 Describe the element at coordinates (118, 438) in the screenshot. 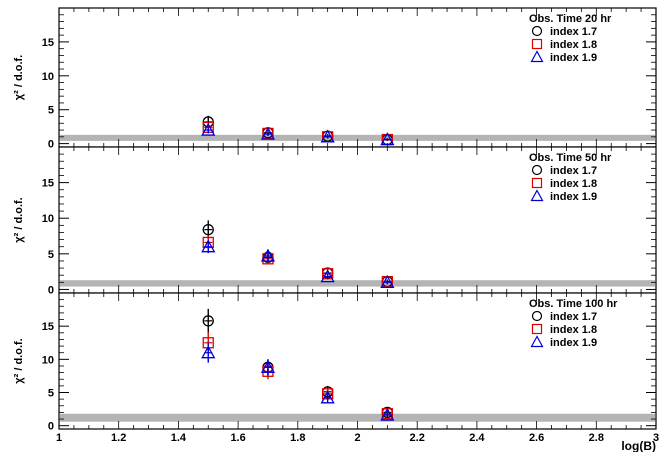

I see `x-tick-label: 1.2` at that location.